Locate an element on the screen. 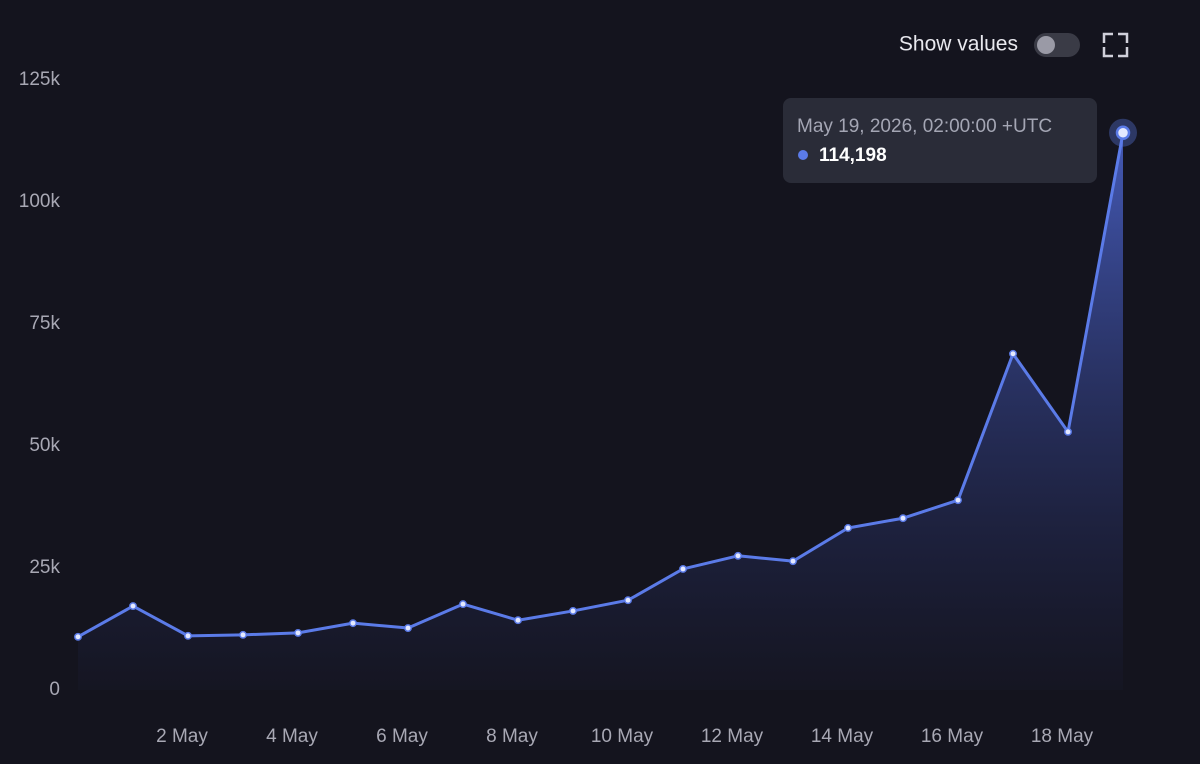  y-tick-label: 25k is located at coordinates (44, 567).